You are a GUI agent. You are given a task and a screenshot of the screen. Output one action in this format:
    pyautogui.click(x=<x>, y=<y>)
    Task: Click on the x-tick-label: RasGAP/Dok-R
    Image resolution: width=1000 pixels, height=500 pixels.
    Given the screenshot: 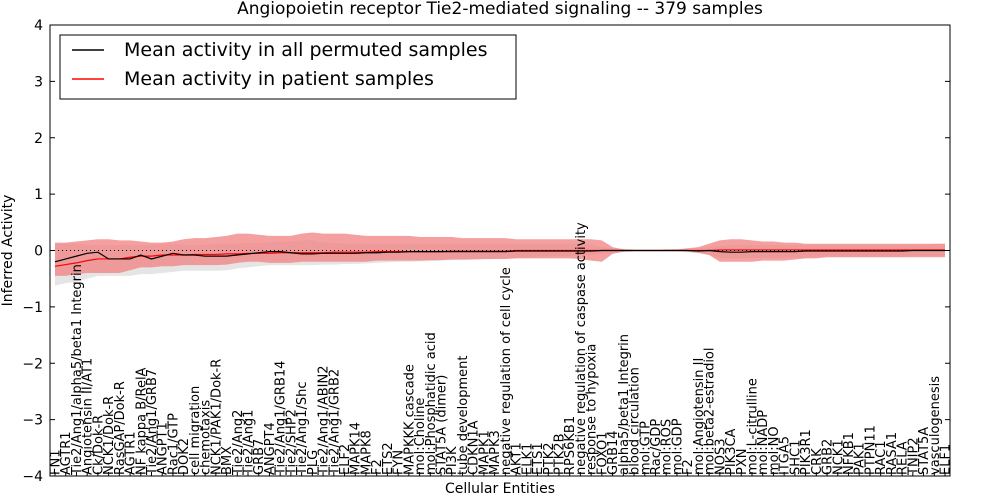 What is the action you would take?
    pyautogui.click(x=120, y=428)
    